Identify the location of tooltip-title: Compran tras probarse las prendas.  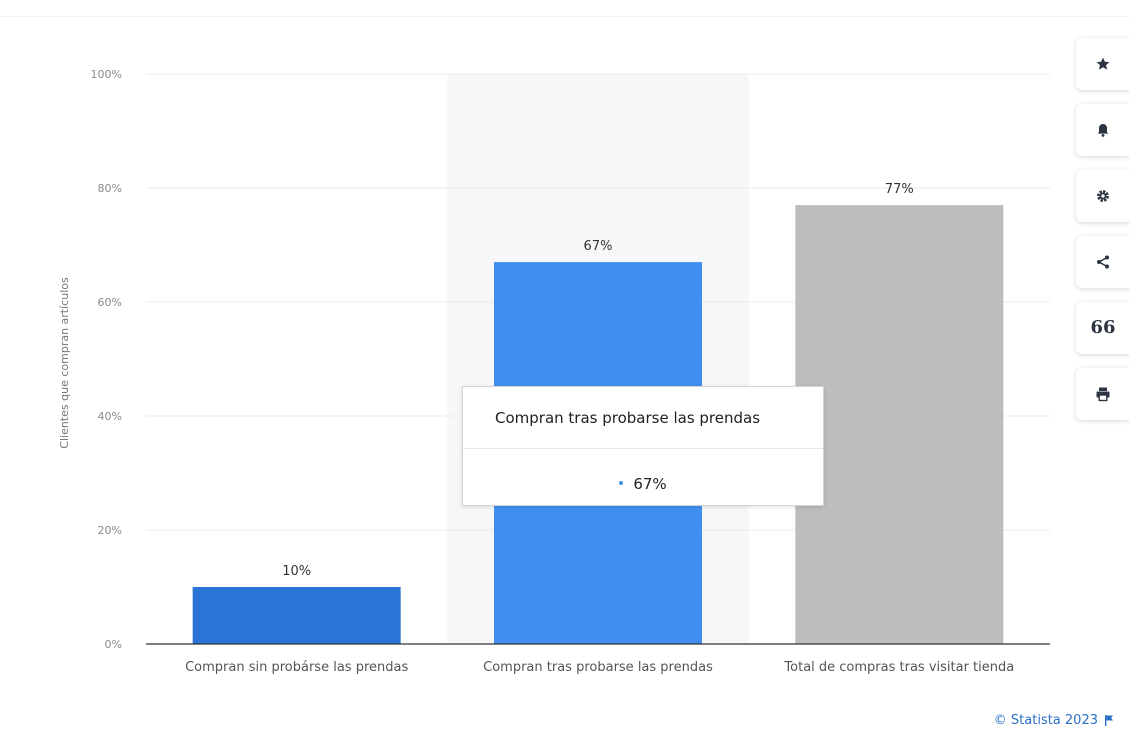
(628, 418).